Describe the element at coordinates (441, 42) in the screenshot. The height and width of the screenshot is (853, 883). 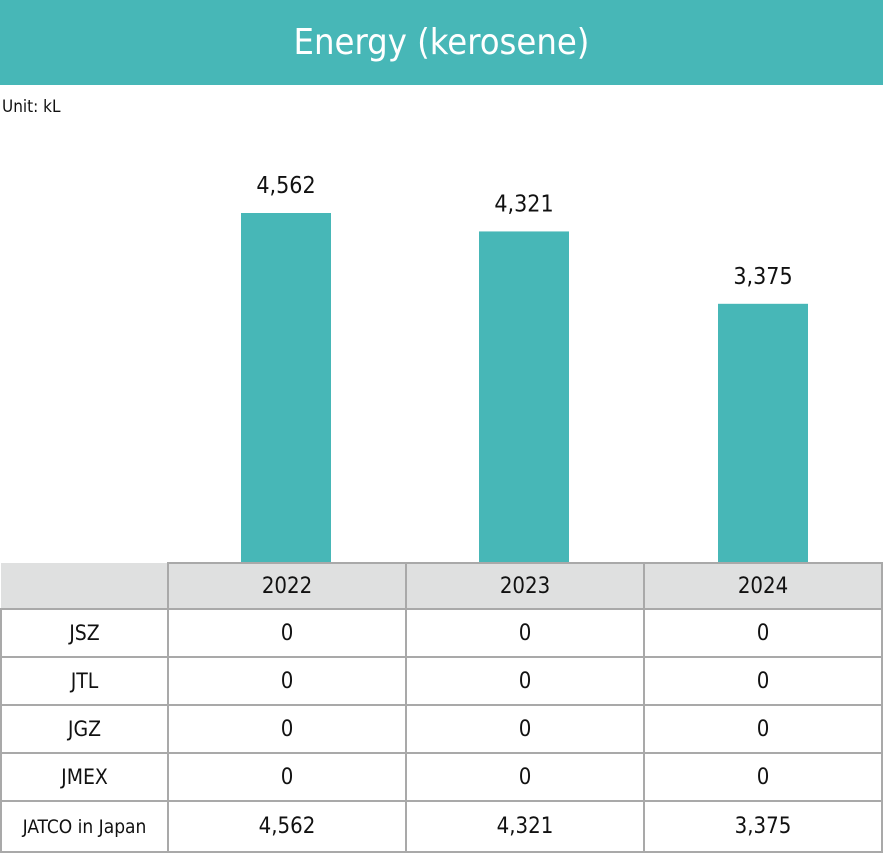
I see `chart-title: Energy (kerosene)` at that location.